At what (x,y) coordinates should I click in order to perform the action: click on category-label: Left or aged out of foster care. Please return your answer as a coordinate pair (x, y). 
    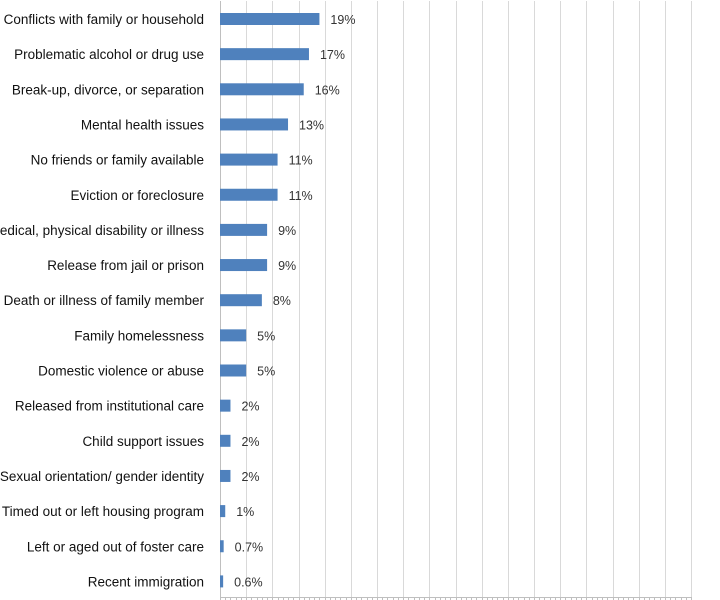
    Looking at the image, I should click on (115, 546).